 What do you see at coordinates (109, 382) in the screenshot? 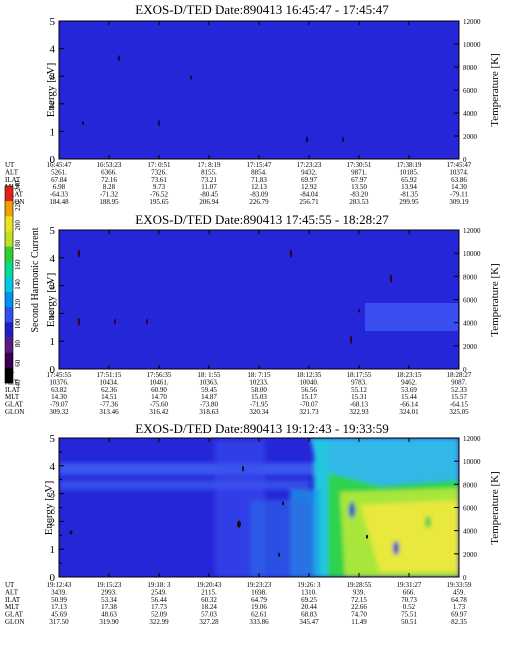
I see `orbit-cell: 10434.` at bounding box center [109, 382].